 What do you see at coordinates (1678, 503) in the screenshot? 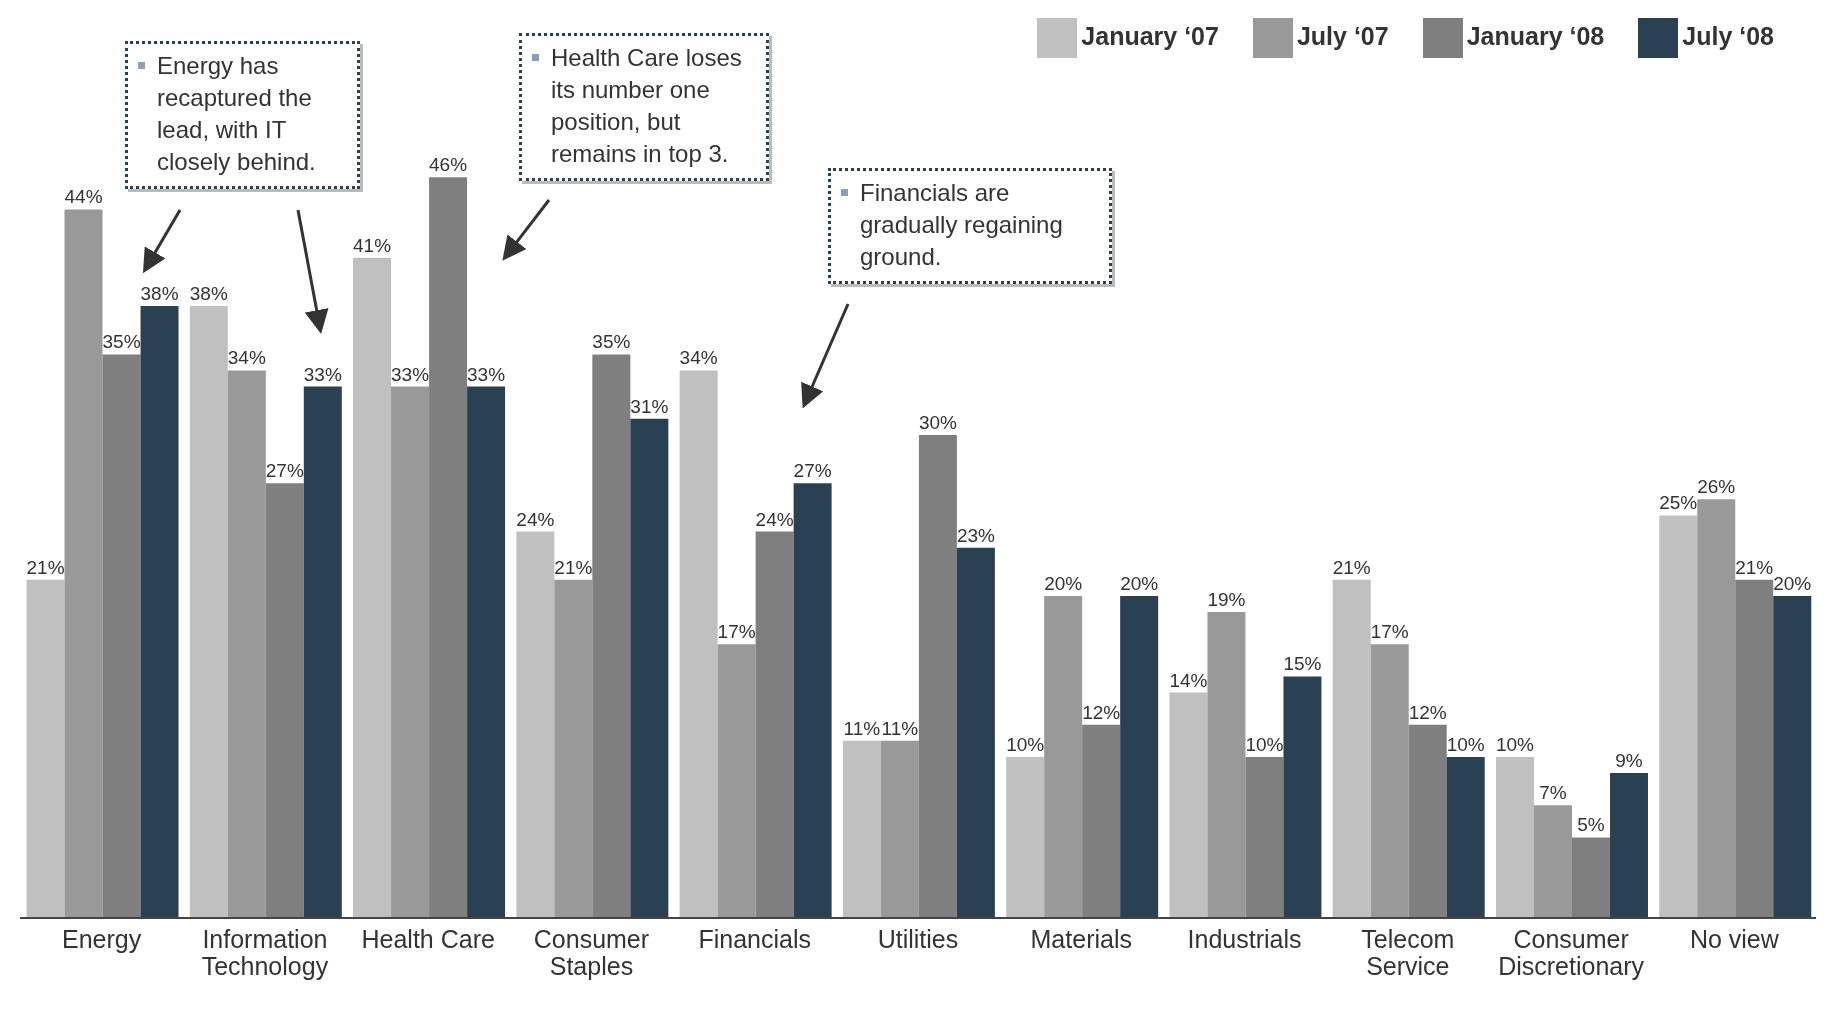
I see `data-label: 25%` at bounding box center [1678, 503].